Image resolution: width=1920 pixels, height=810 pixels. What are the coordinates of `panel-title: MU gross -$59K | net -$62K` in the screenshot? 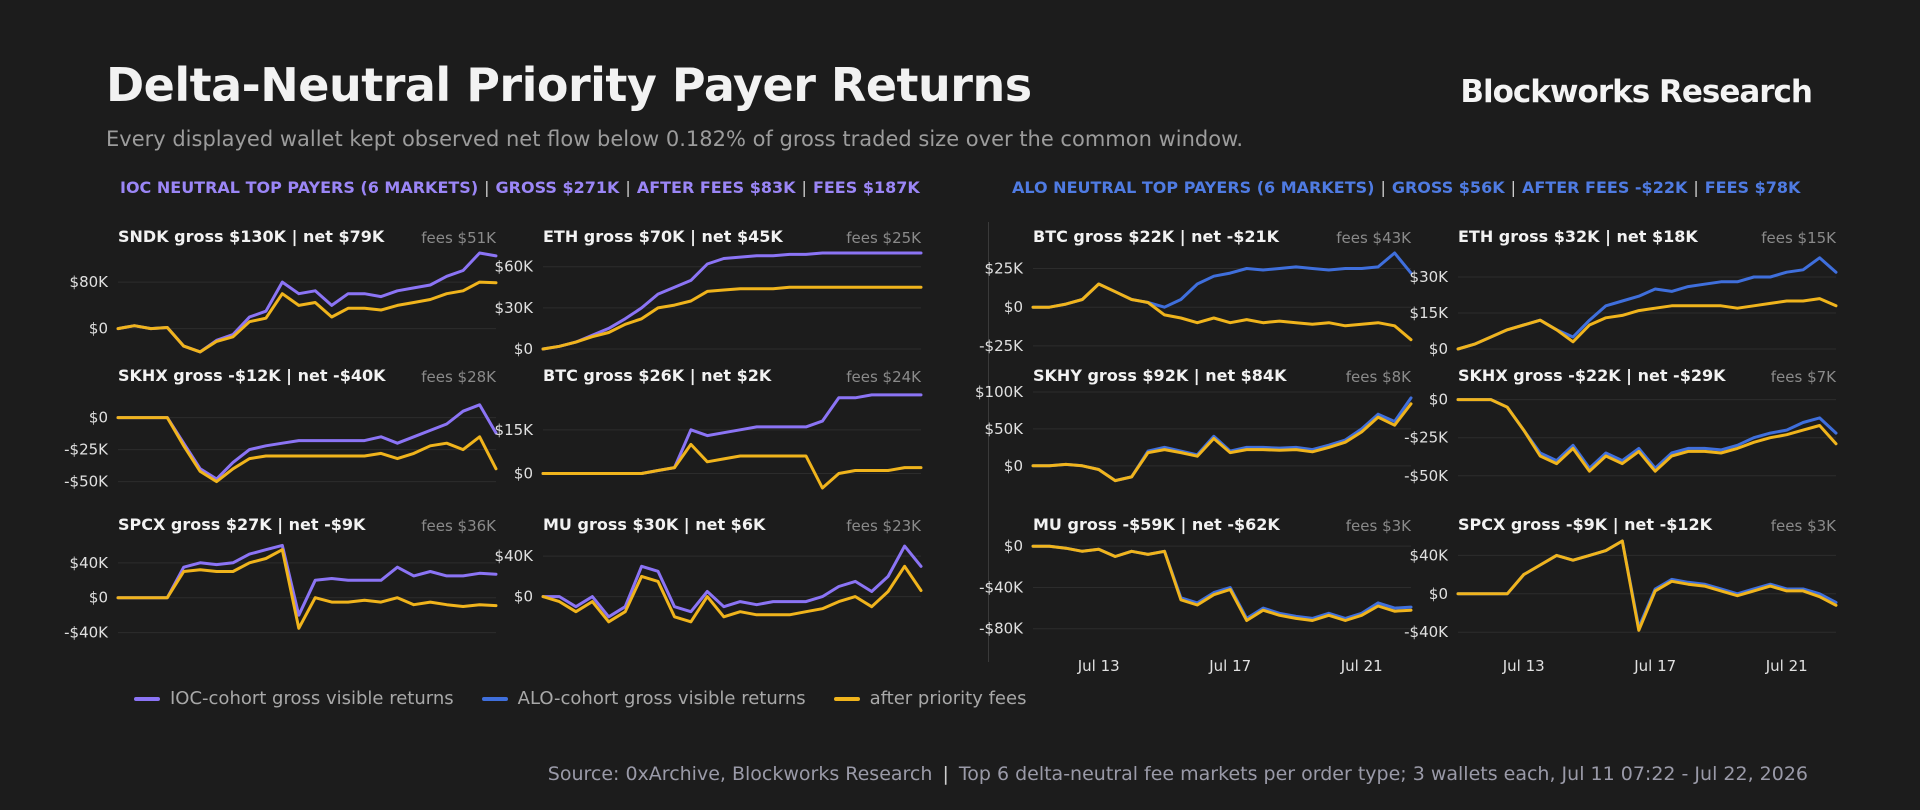 It's located at (1156, 524).